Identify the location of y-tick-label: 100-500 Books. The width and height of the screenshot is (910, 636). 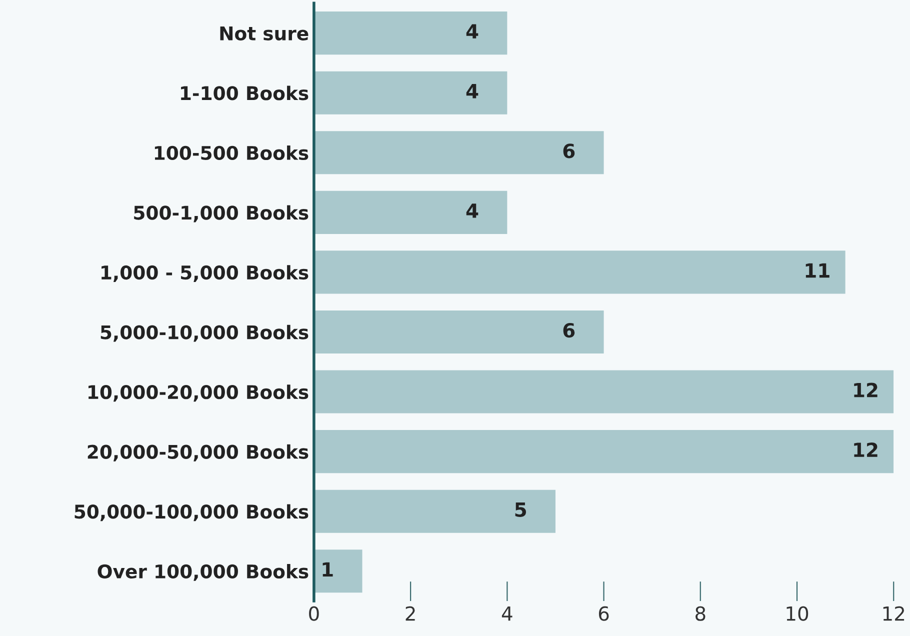
(231, 153).